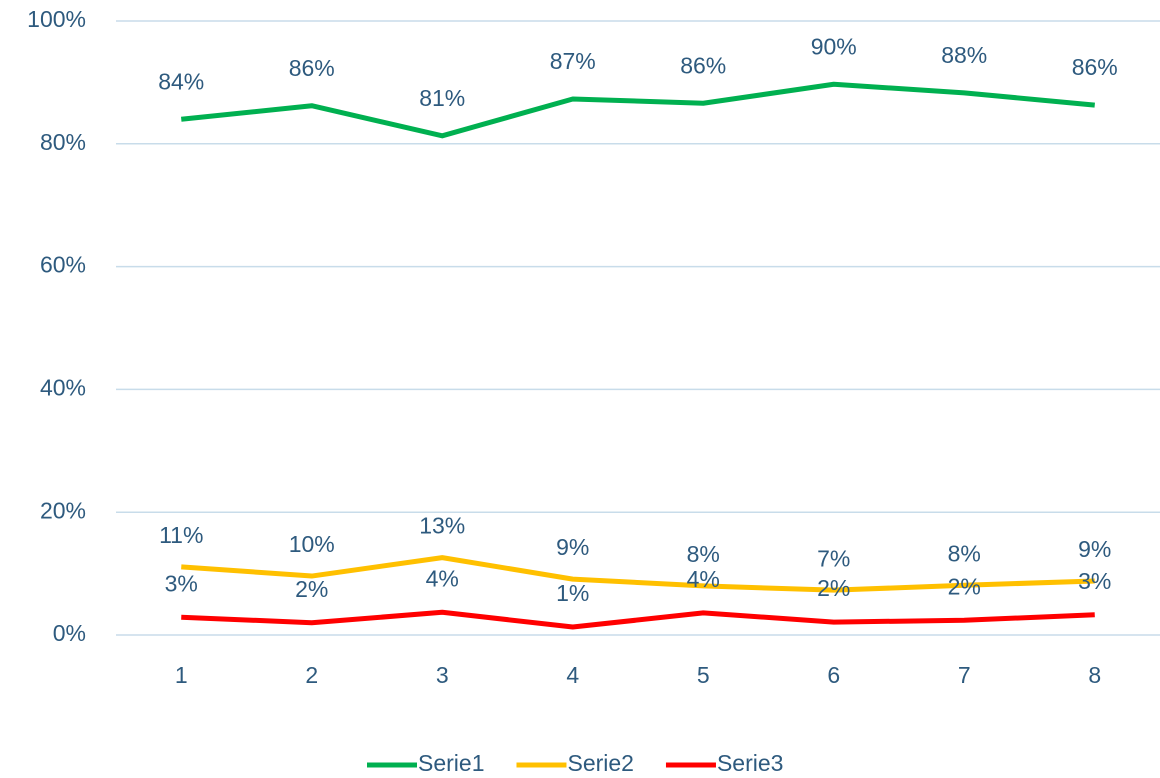 Image resolution: width=1160 pixels, height=778 pixels. Describe the element at coordinates (311, 675) in the screenshot. I see `x-tick-label: 2` at that location.